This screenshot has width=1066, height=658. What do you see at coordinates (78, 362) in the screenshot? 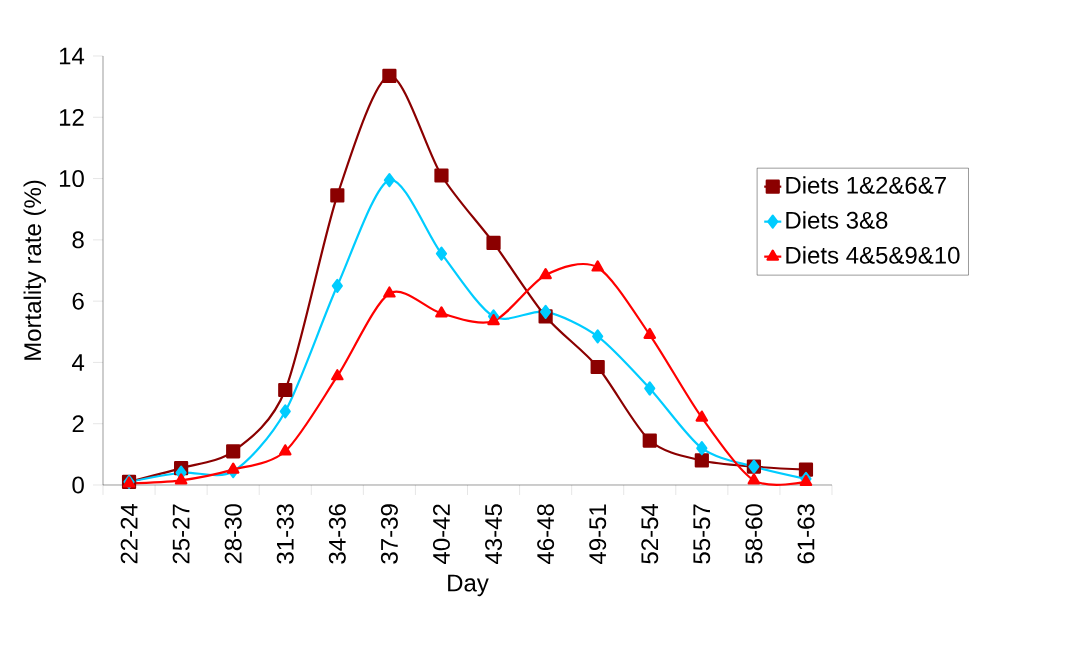
I see `y-tick-label: 4` at bounding box center [78, 362].